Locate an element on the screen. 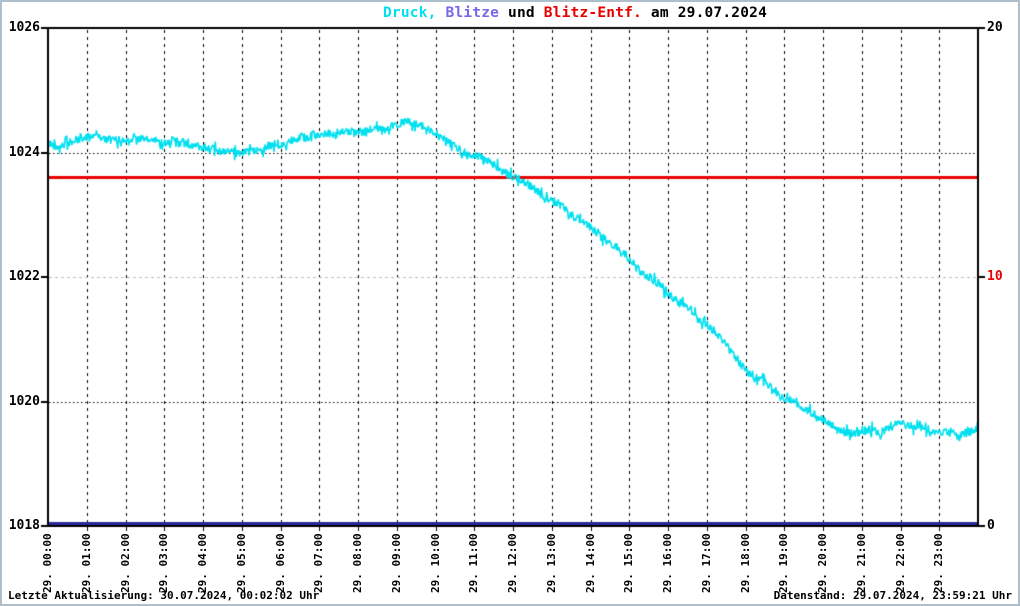  y-right-tick-label: 10 is located at coordinates (995, 276).